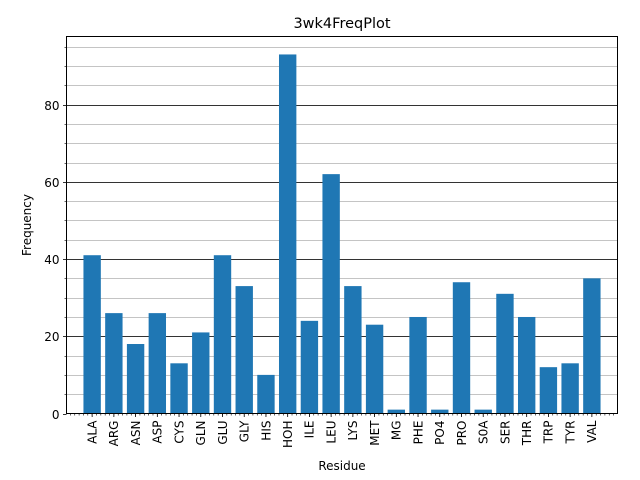 The image size is (640, 480). Describe the element at coordinates (51, 337) in the screenshot. I see `y-tick-label: 20` at that location.